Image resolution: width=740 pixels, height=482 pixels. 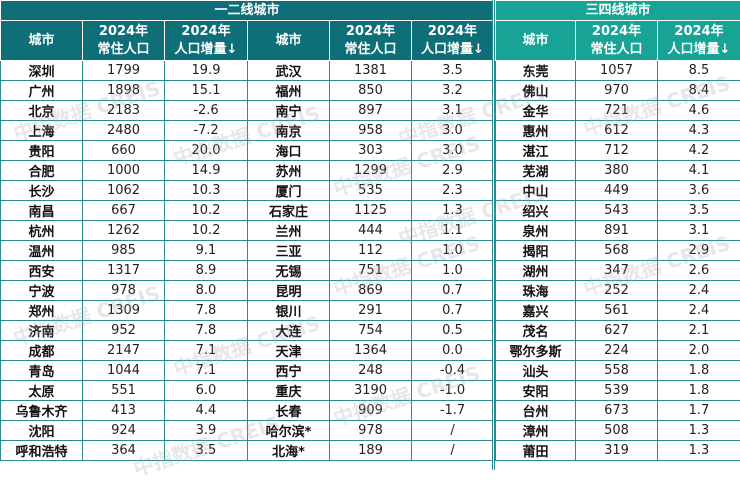 What do you see at coordinates (206, 411) in the screenshot?
I see `increase-cell: 4.4` at bounding box center [206, 411].